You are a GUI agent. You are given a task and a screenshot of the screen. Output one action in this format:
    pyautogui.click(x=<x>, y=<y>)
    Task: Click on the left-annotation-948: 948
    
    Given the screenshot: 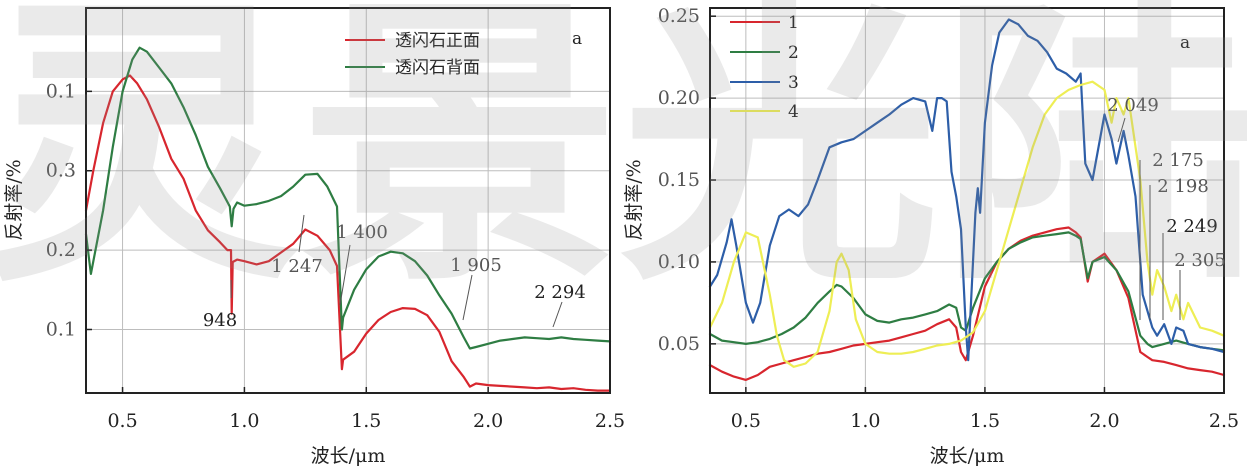 What is the action you would take?
    pyautogui.click(x=220, y=320)
    